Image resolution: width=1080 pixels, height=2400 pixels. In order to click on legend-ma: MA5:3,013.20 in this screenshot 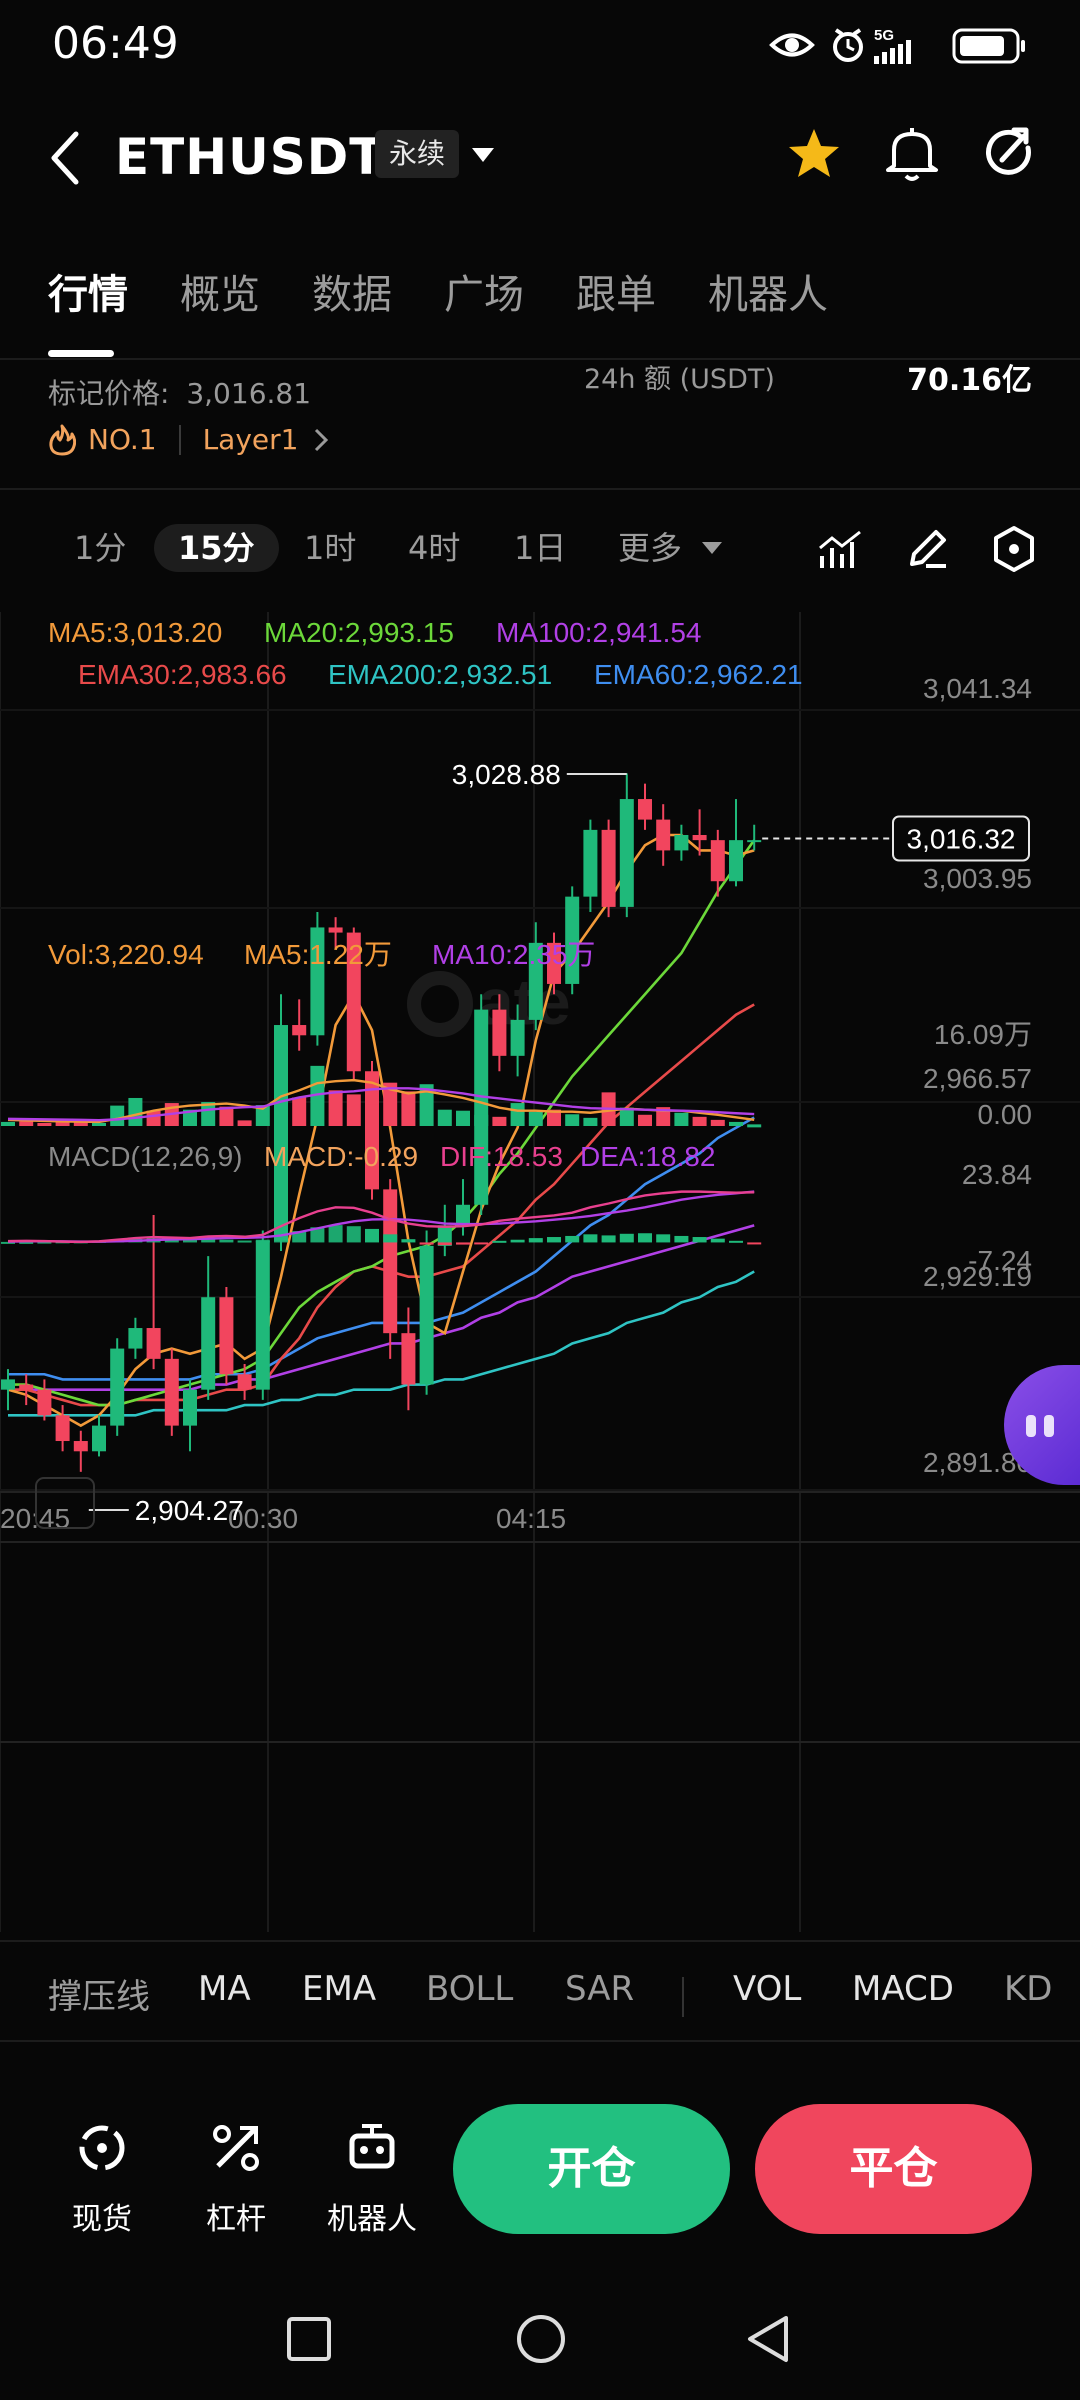, I will do `click(135, 632)`.